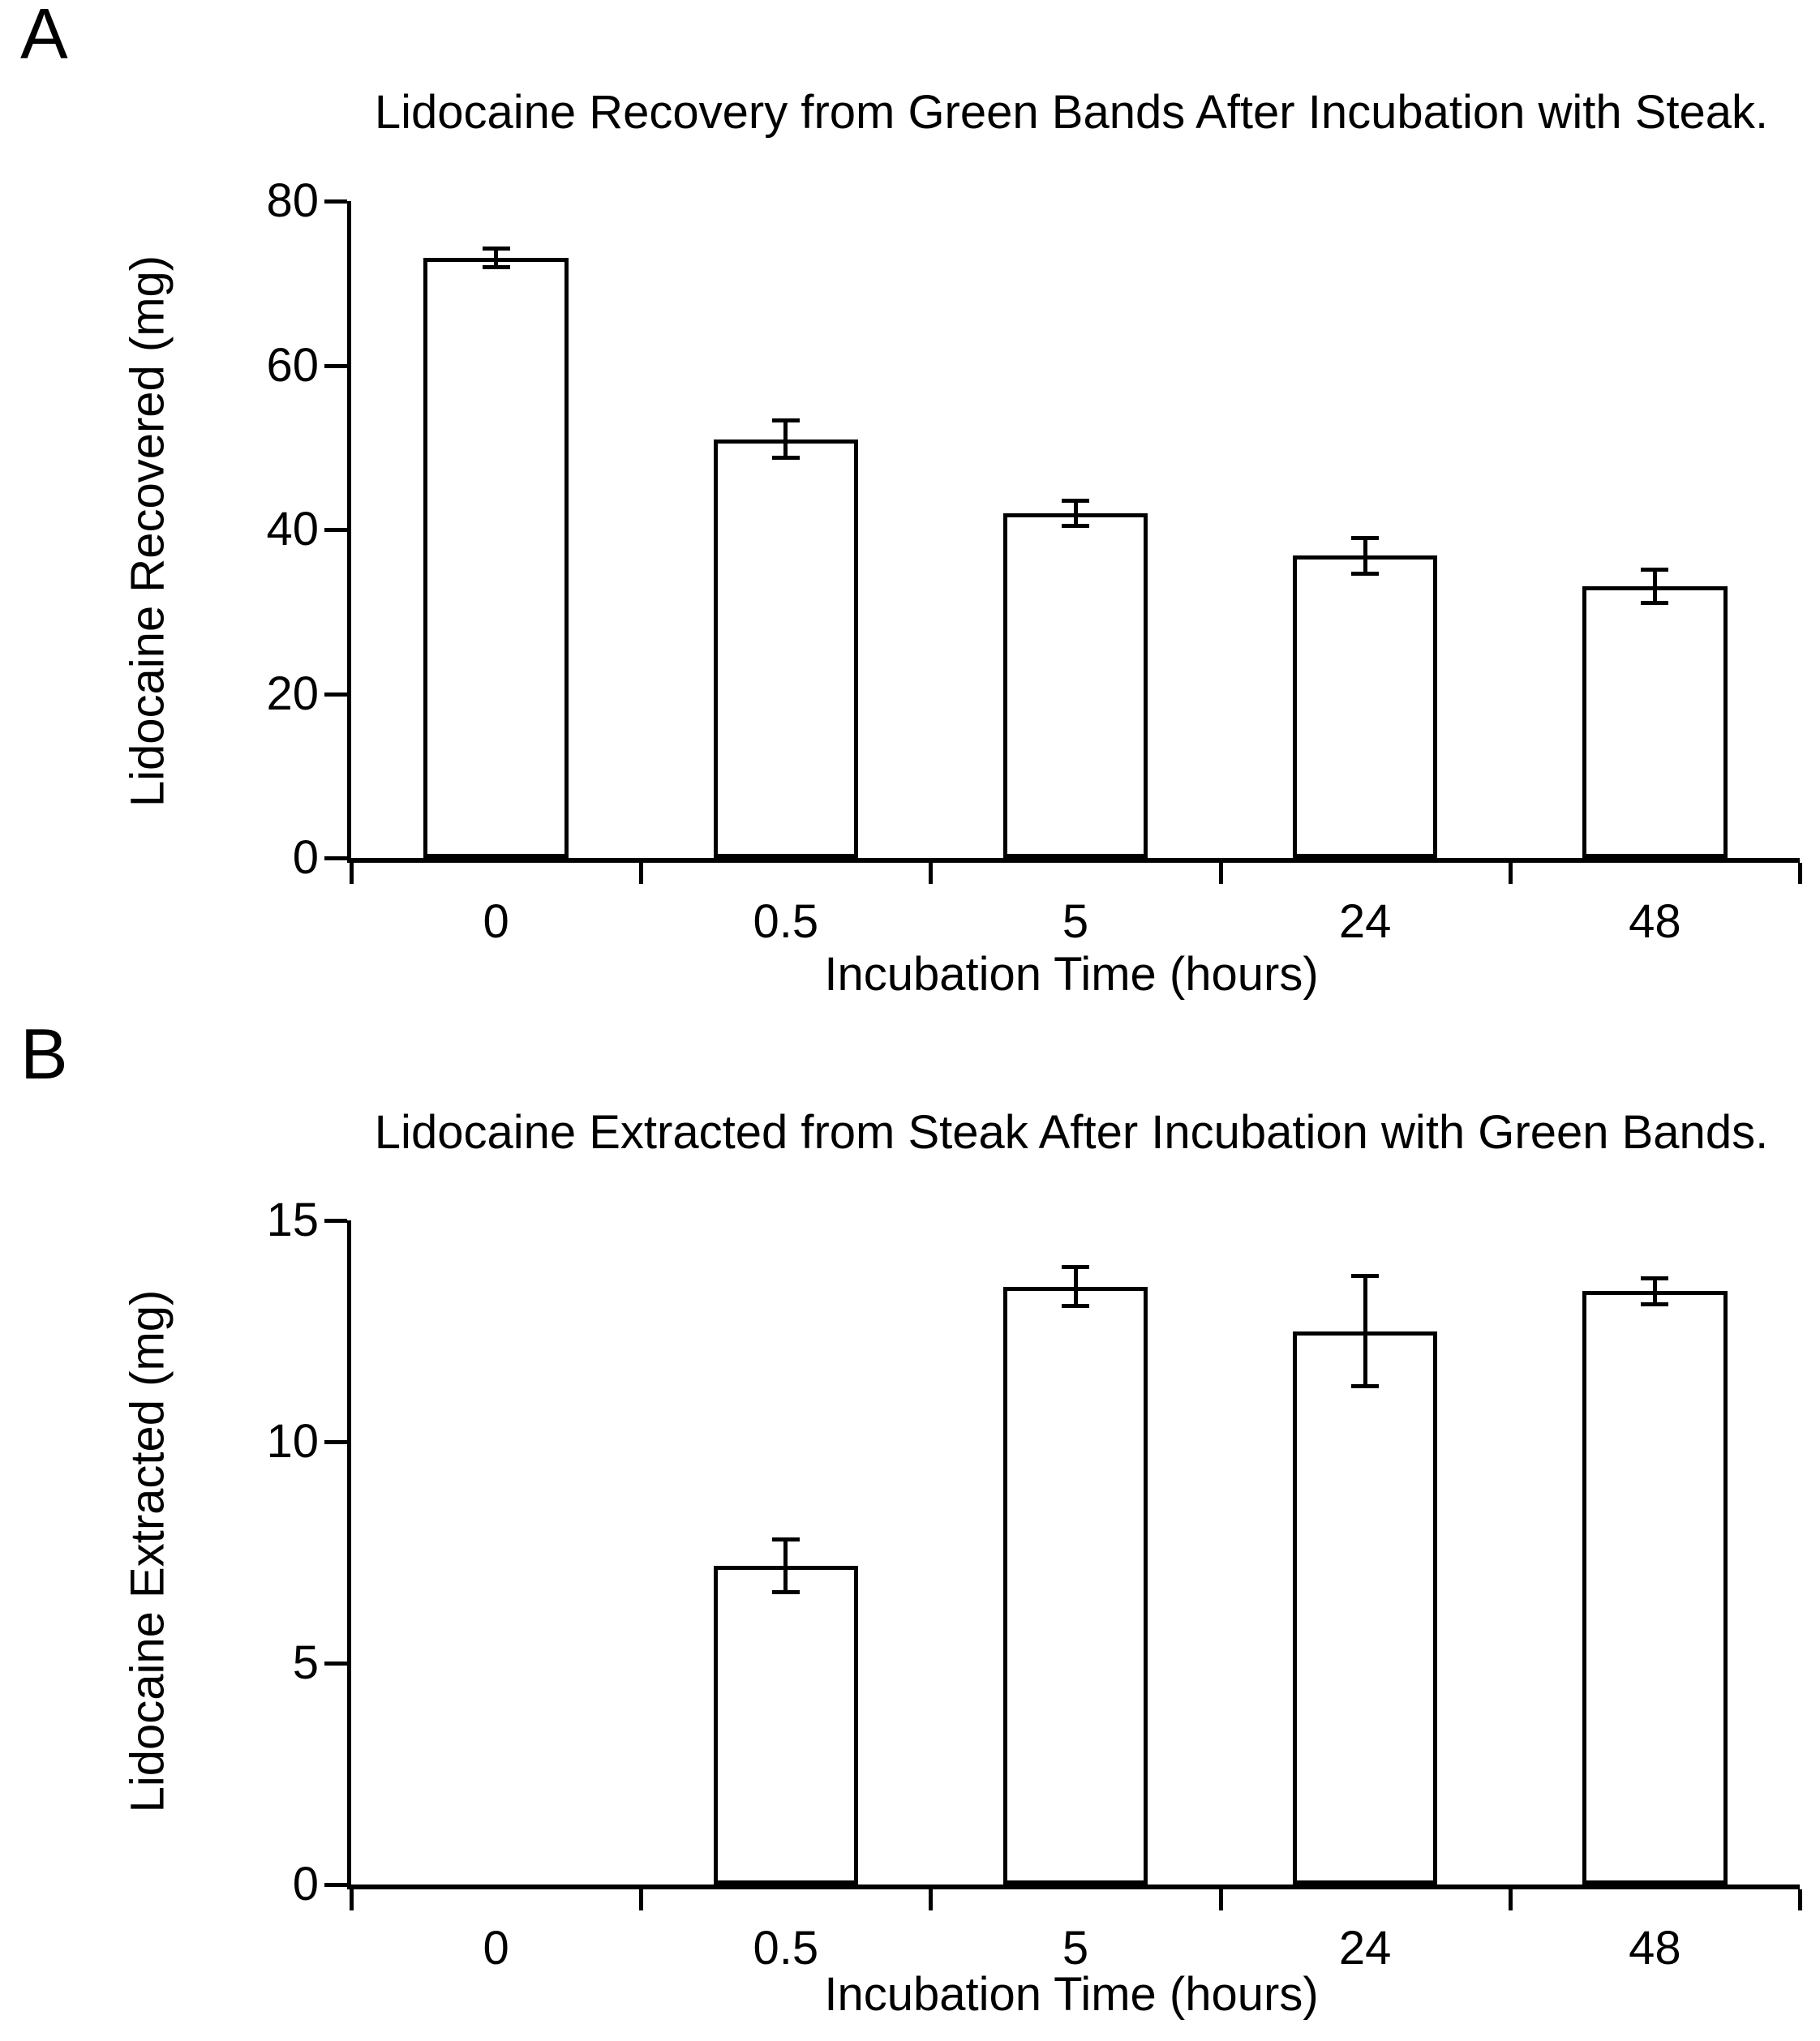  What do you see at coordinates (44, 1054) in the screenshot?
I see `panel-b-label: B` at bounding box center [44, 1054].